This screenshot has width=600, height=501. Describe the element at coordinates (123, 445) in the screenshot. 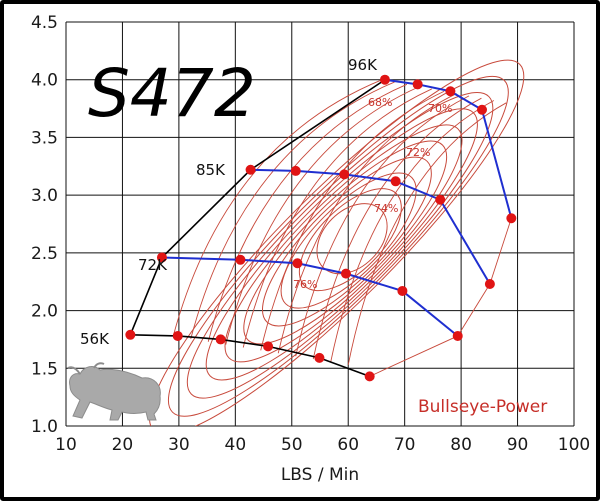

I see `x-tick-label: 20` at that location.